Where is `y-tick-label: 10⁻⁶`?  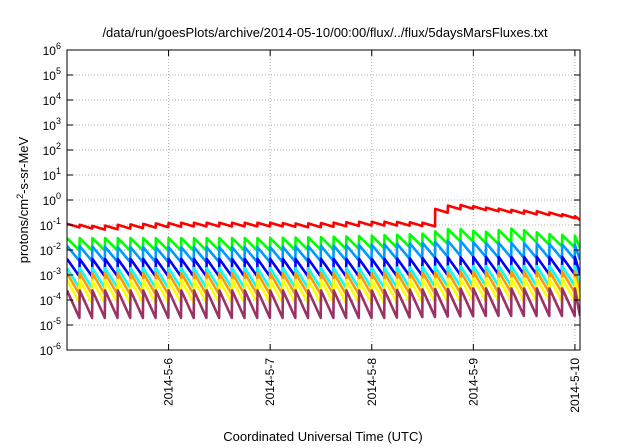 y-tick-label: 10⁻⁶ is located at coordinates (50, 349).